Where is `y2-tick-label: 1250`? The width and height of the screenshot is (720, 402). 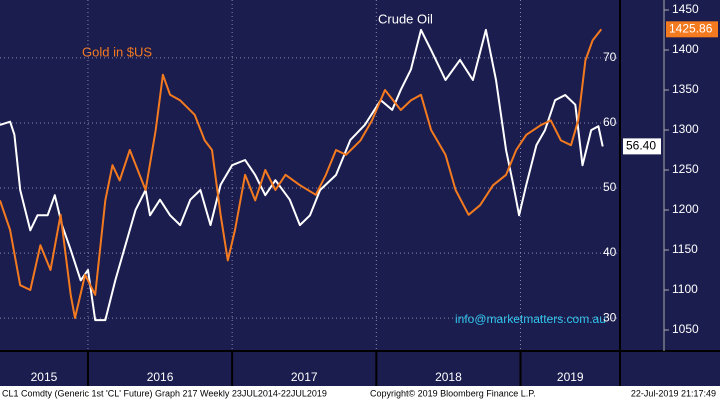 y2-tick-label: 1250 is located at coordinates (685, 169).